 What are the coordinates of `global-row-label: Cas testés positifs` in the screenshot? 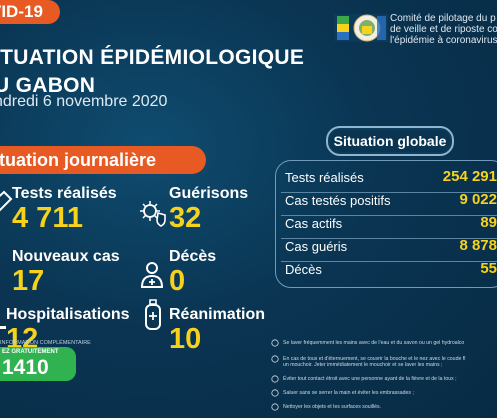 It's located at (338, 200).